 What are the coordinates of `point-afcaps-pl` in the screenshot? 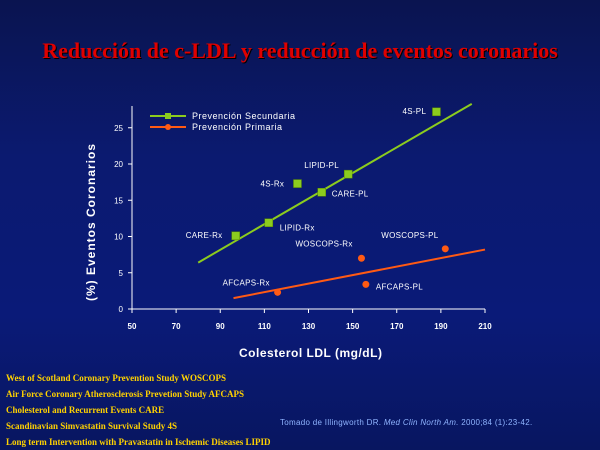 It's located at (366, 284).